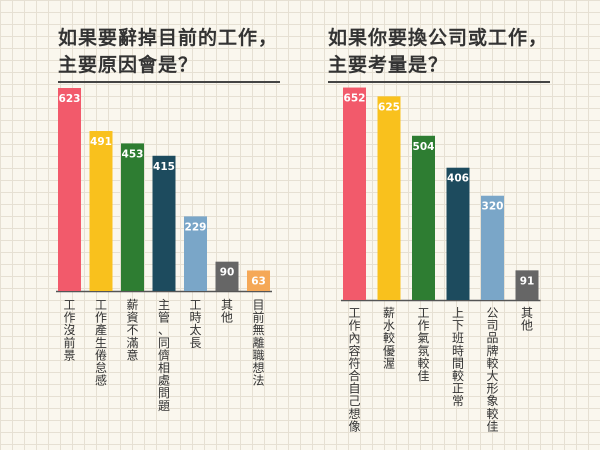  Describe the element at coordinates (439, 82) in the screenshot. I see `title-underline-right` at that location.